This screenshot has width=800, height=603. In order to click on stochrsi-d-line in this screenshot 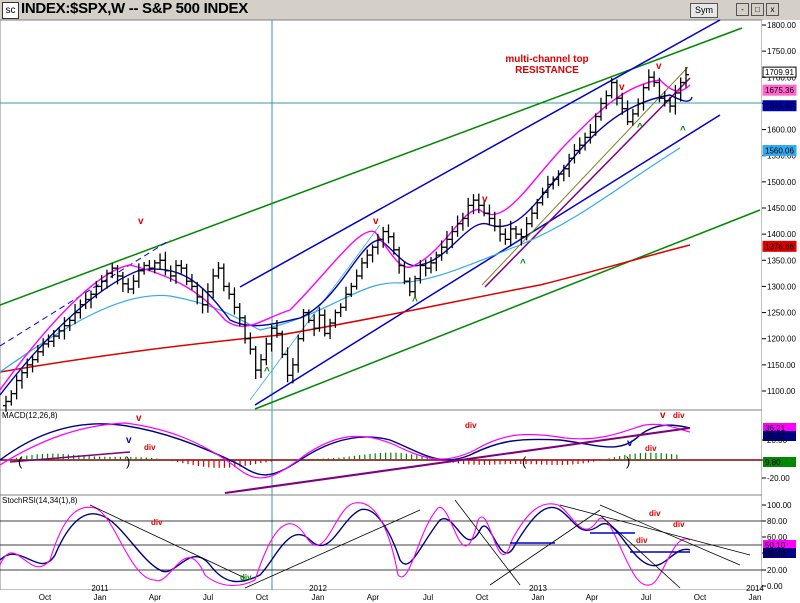, I will do `click(345, 544)`.